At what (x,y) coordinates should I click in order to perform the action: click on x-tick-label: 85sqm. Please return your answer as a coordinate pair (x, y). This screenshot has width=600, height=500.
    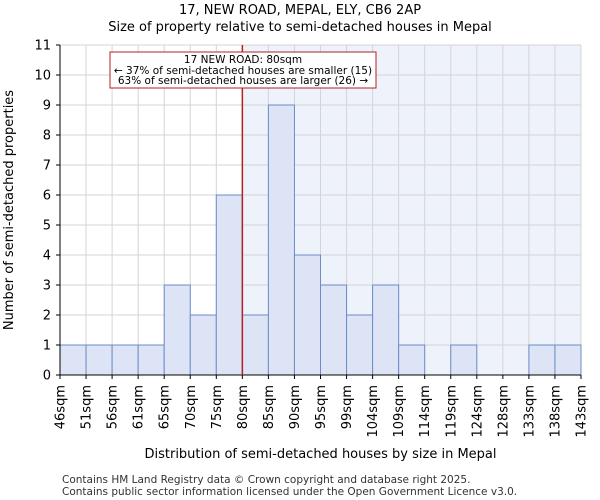
    Looking at the image, I should click on (269, 407).